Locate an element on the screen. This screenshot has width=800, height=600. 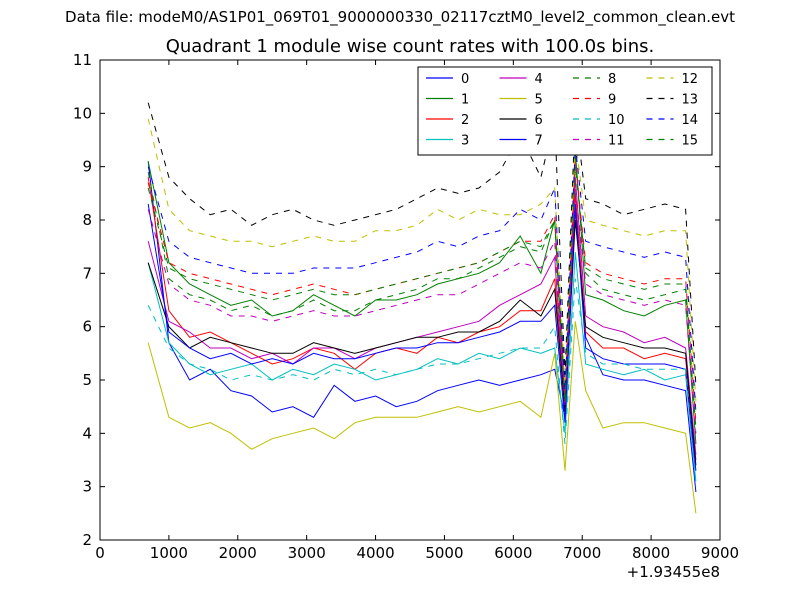
legend-label-12: 12 is located at coordinates (690, 79).